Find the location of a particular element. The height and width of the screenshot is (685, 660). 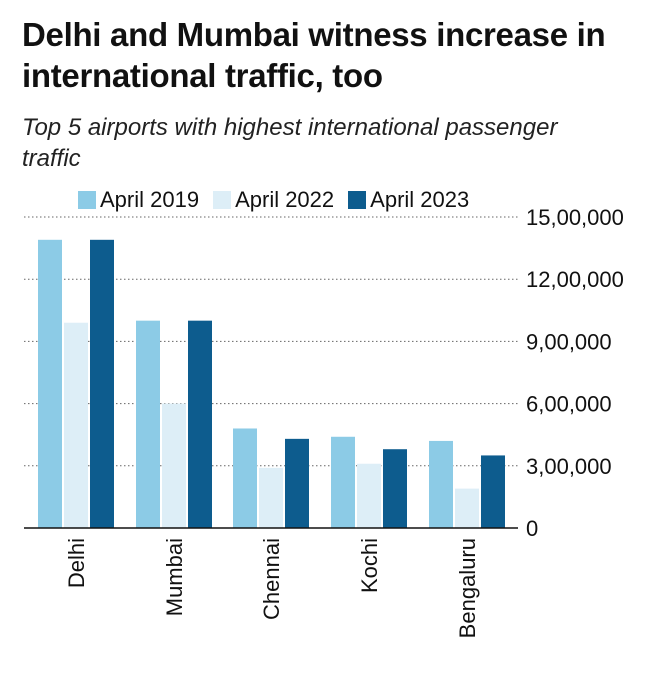

x-tick-label: Chennai is located at coordinates (271, 579).